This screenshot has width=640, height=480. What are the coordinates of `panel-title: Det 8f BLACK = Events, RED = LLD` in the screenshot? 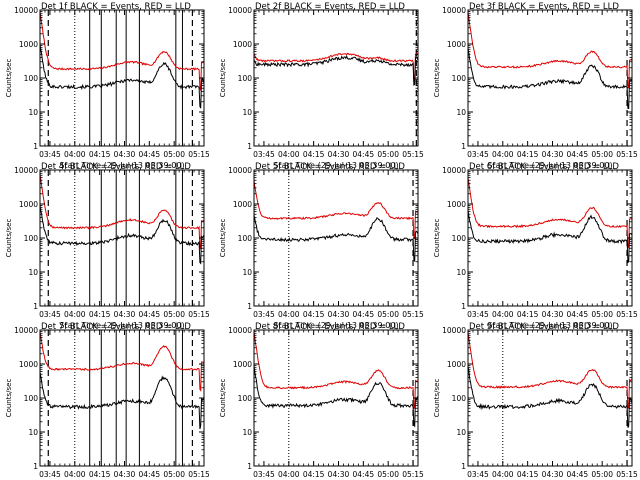 It's located at (330, 327).